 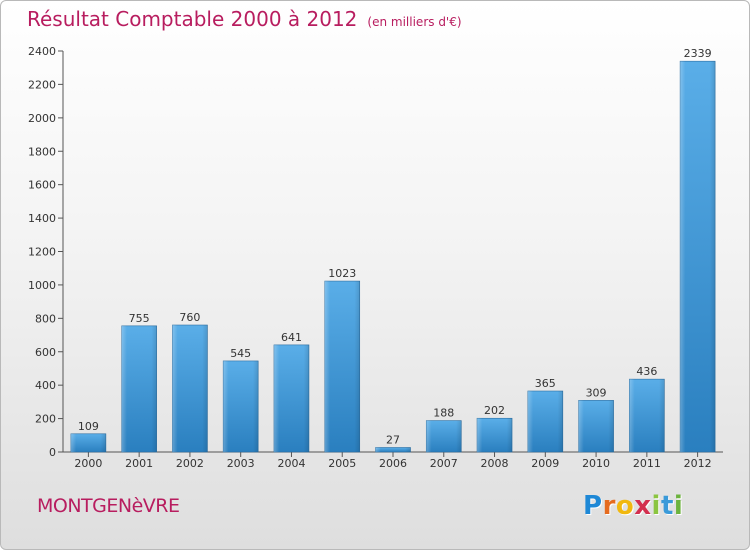 I want to click on x-tick-label: 2009, so click(x=545, y=463).